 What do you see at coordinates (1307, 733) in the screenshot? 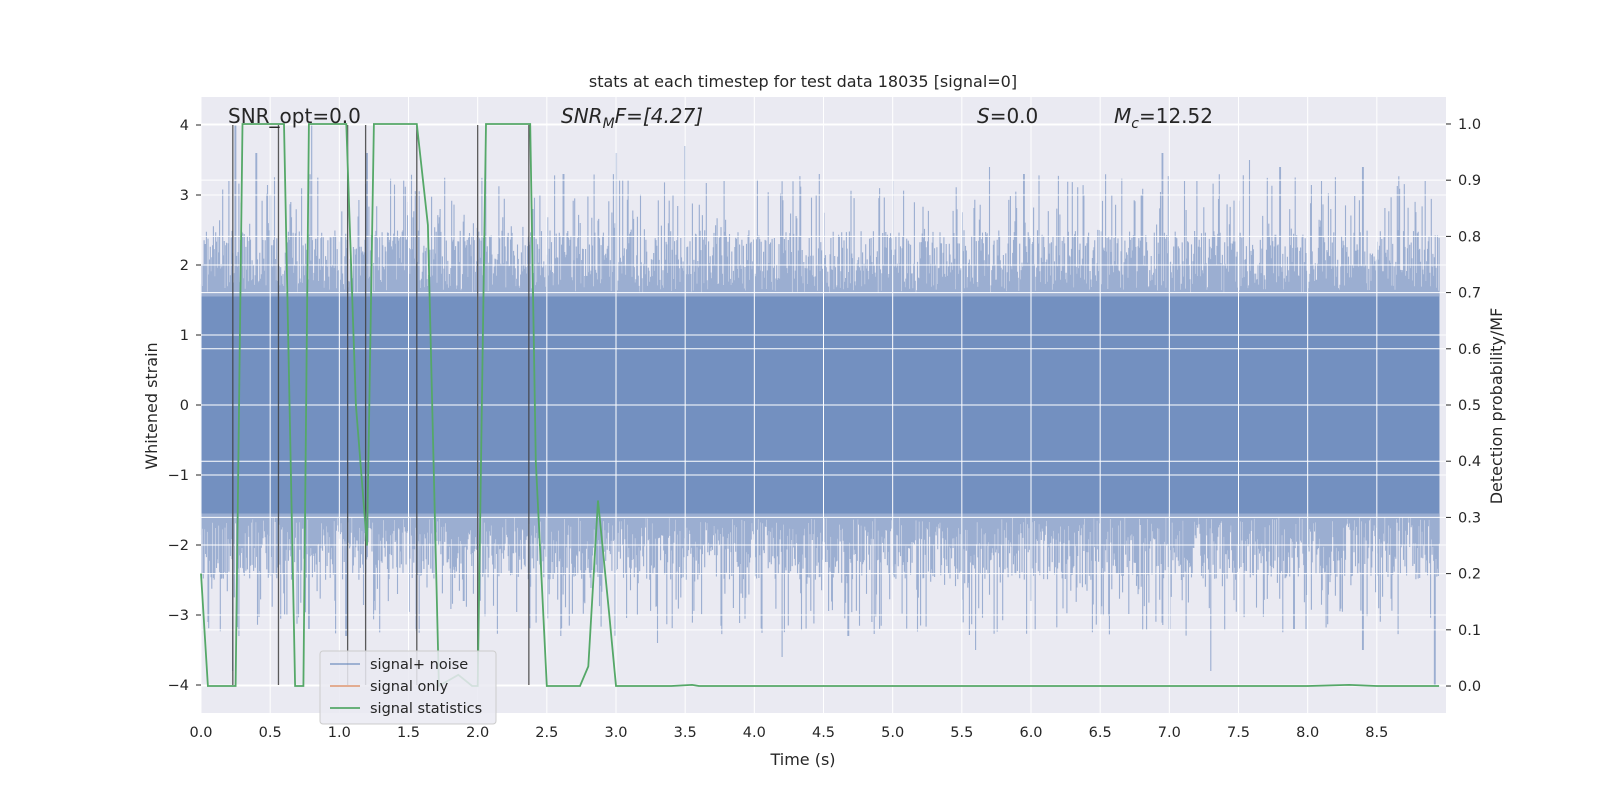
I see `x-tick-label: 8.0` at bounding box center [1307, 733].